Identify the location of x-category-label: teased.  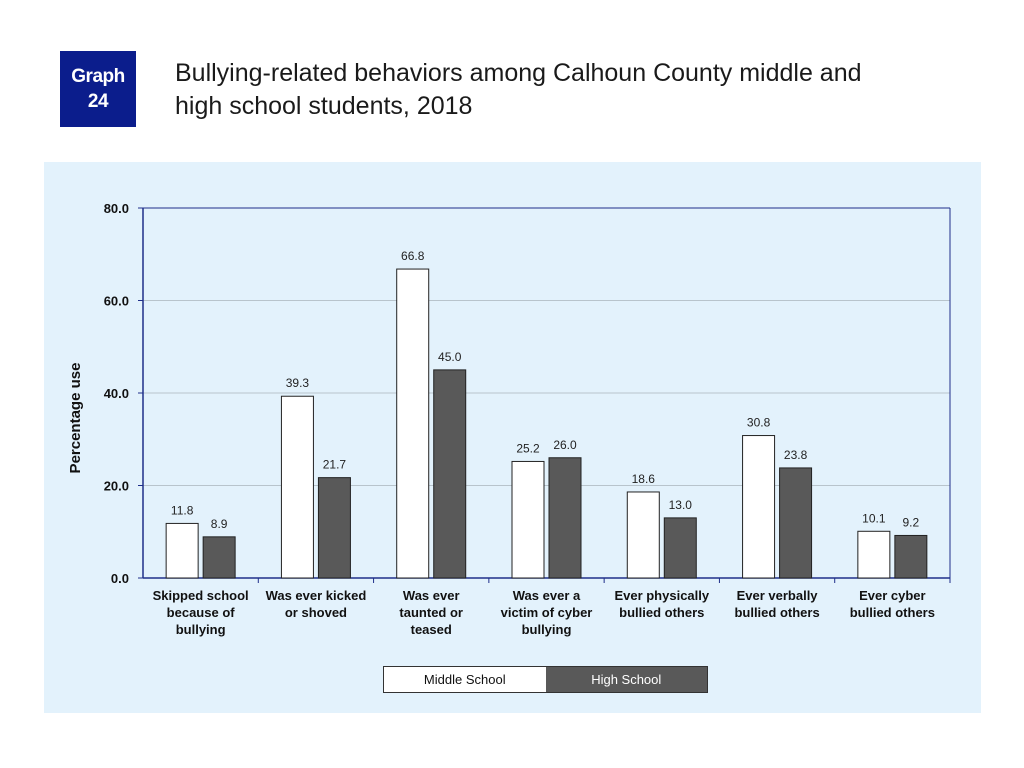
(431, 629).